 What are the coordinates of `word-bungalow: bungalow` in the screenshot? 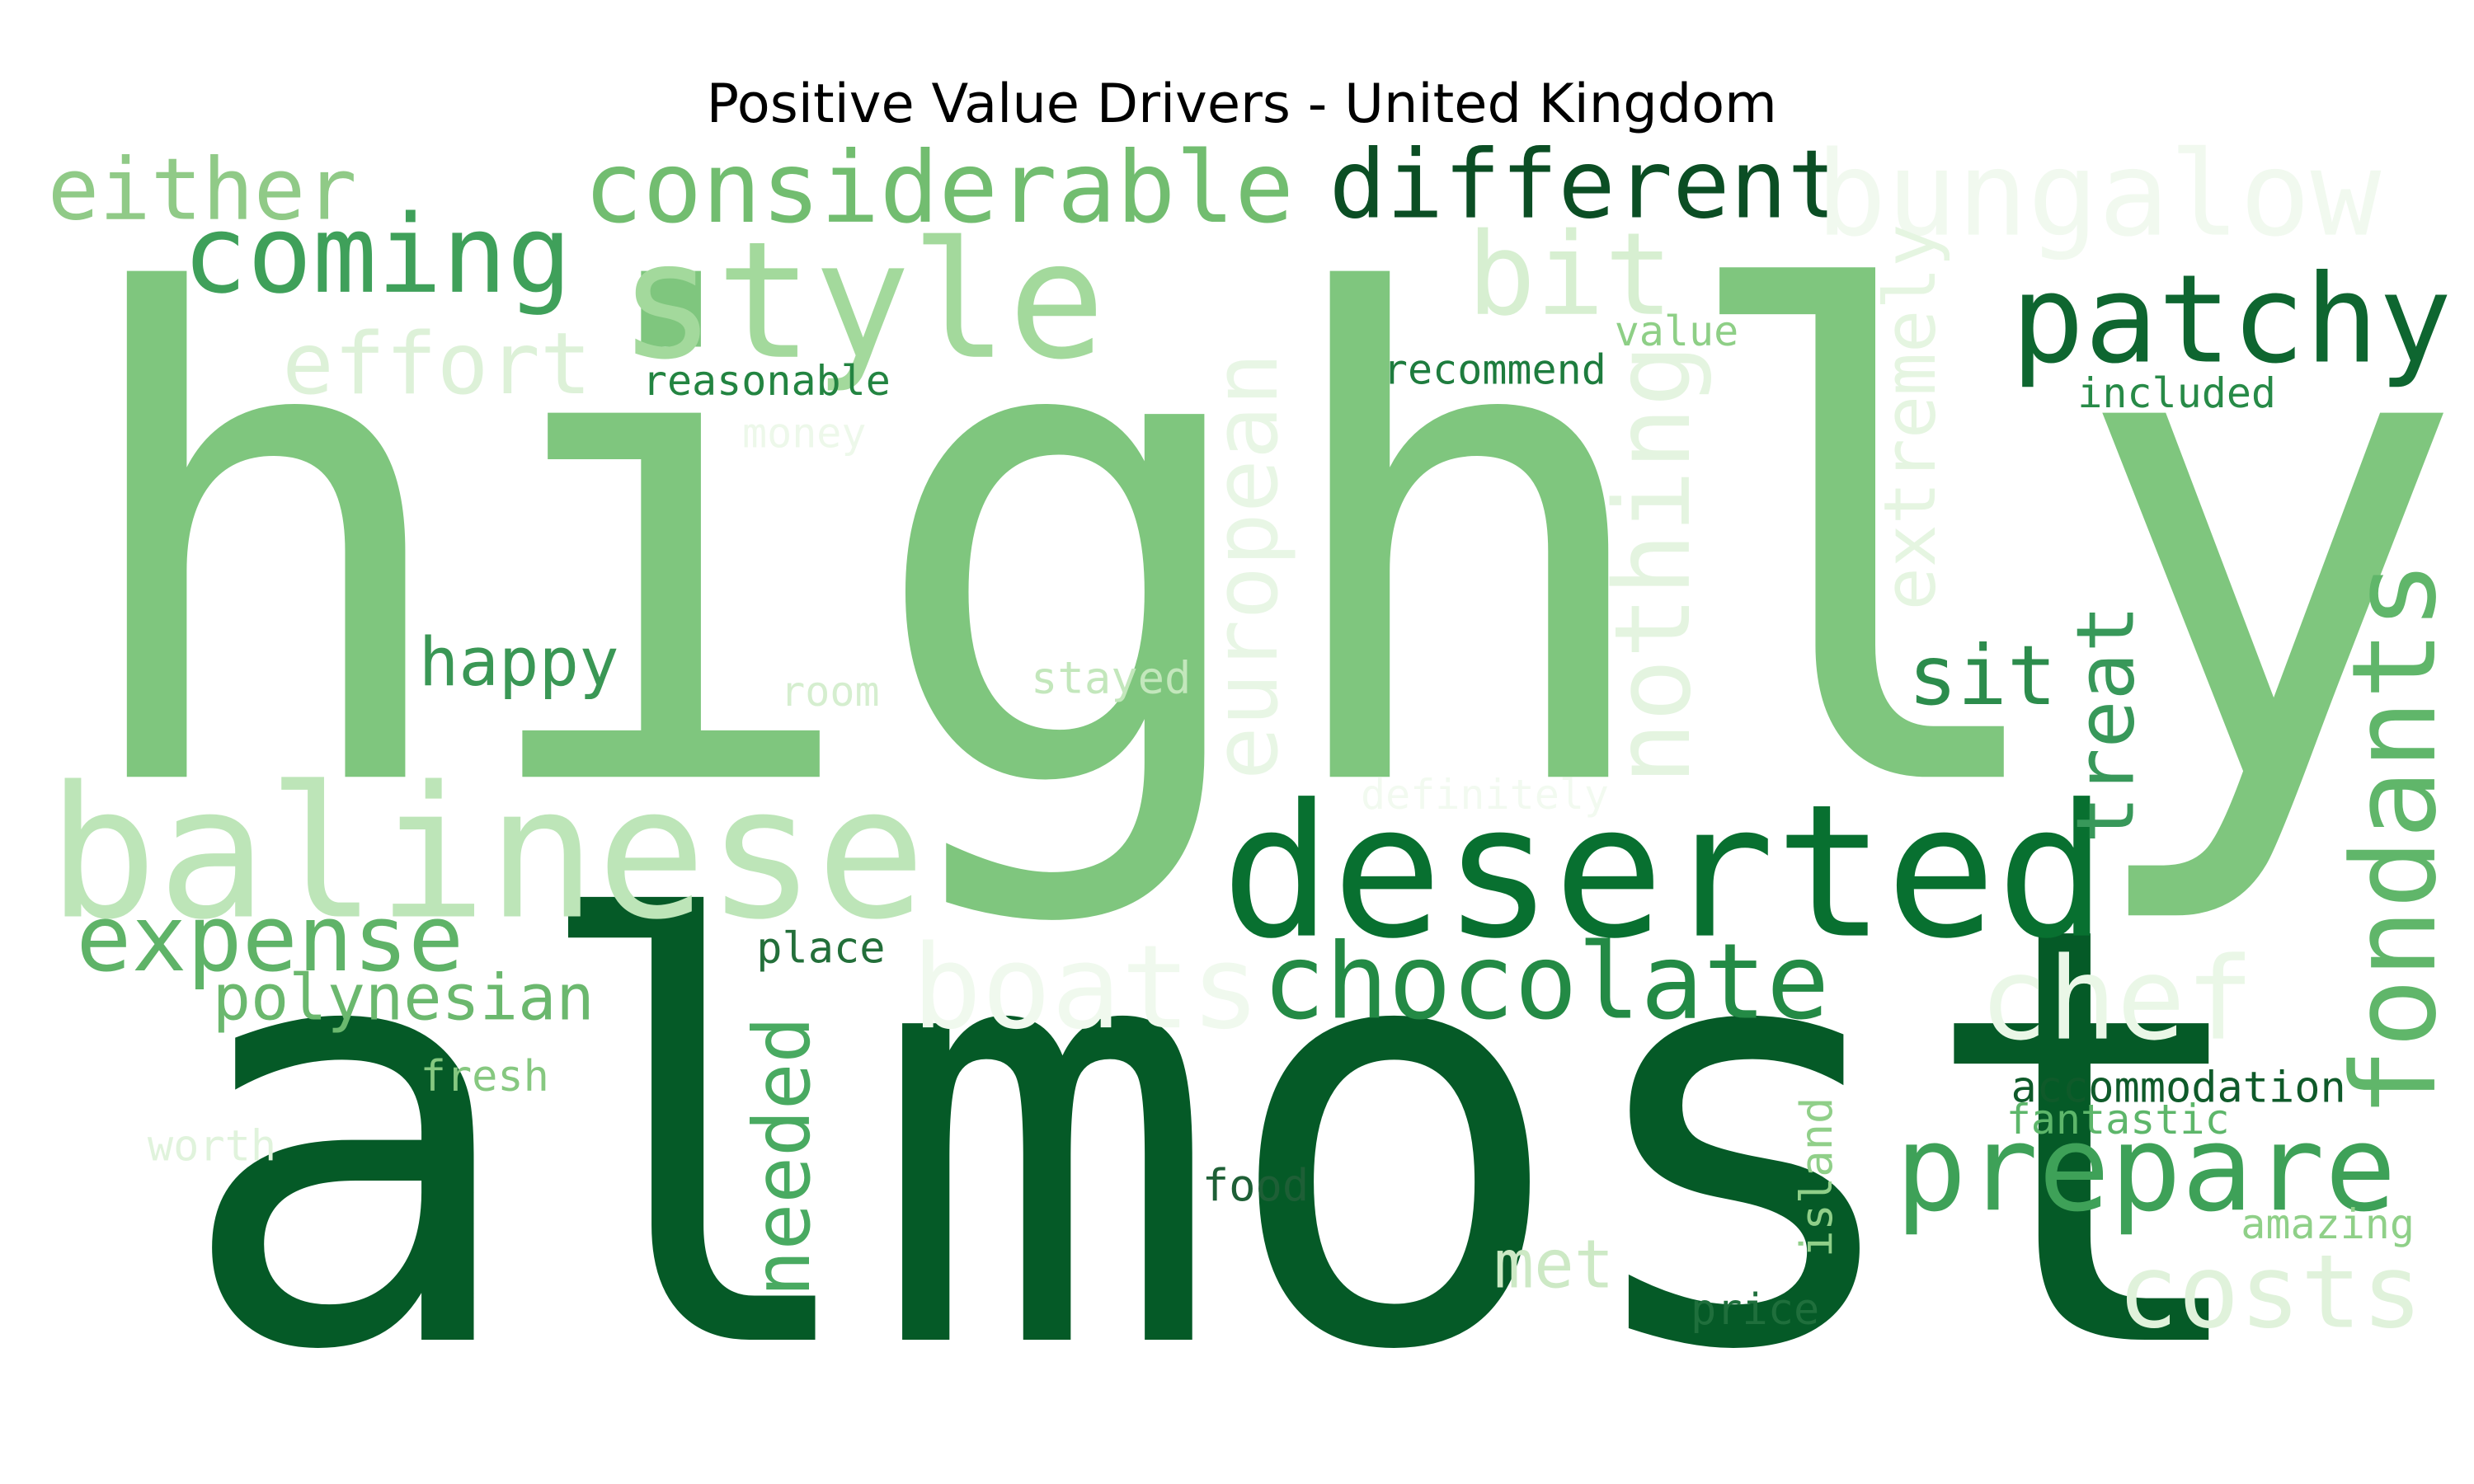 It's located at (2099, 194).